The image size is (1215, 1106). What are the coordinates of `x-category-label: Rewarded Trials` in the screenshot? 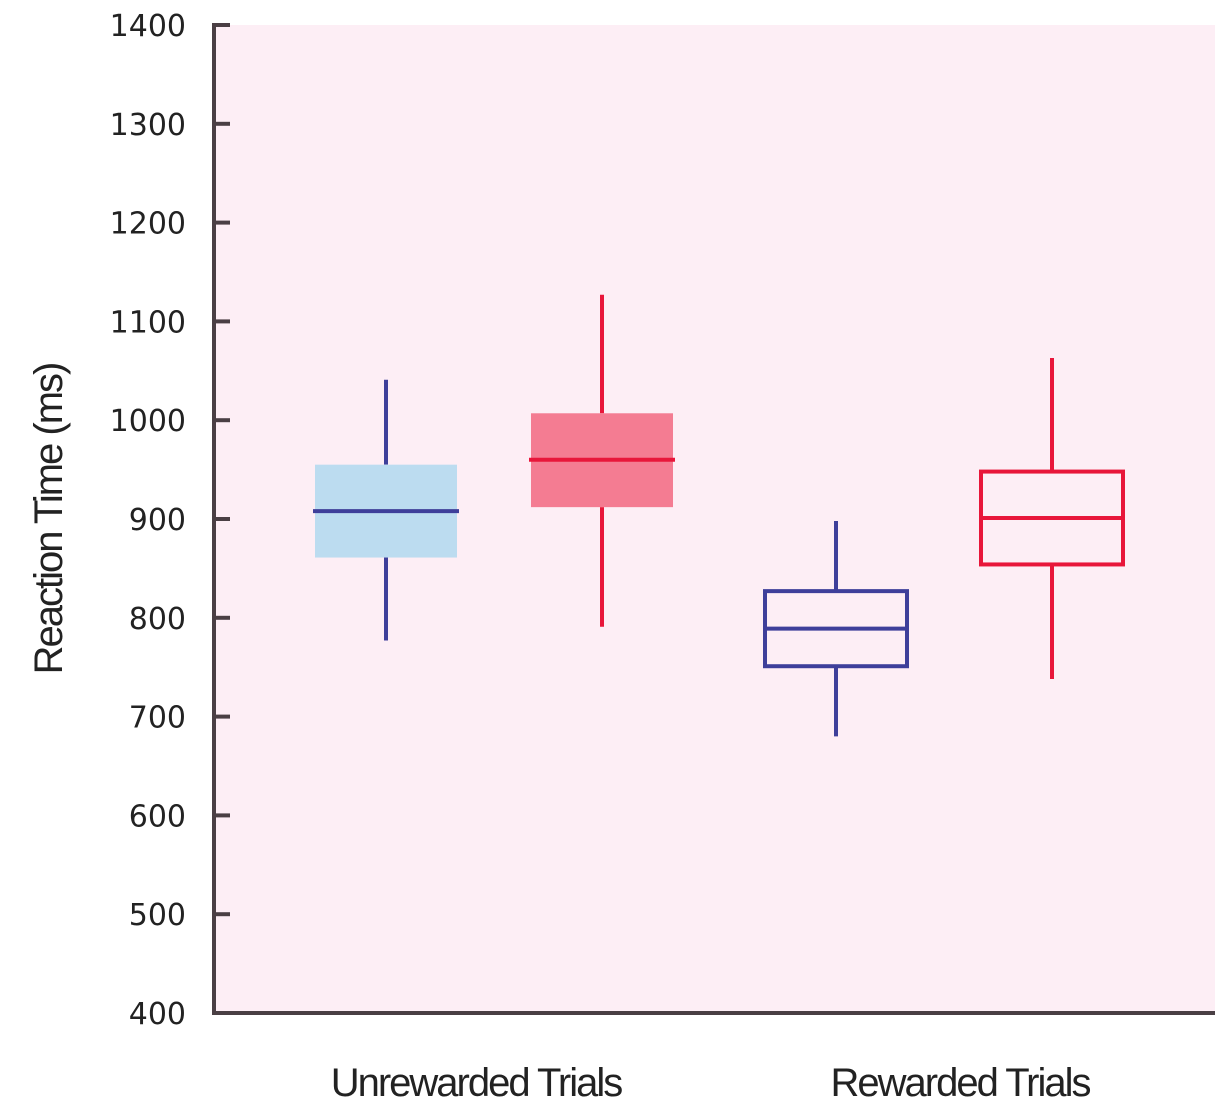 It's located at (960, 1083).